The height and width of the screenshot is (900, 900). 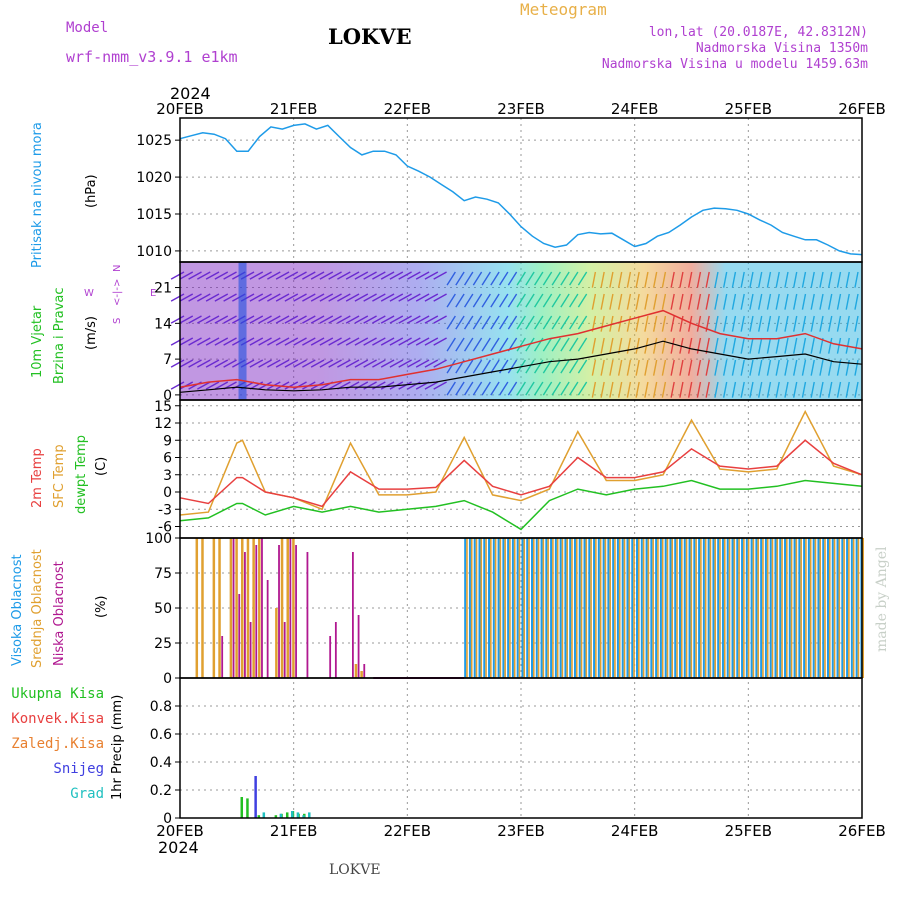 What do you see at coordinates (167, 360) in the screenshot?
I see `y-tick-label: 7` at bounding box center [167, 360].